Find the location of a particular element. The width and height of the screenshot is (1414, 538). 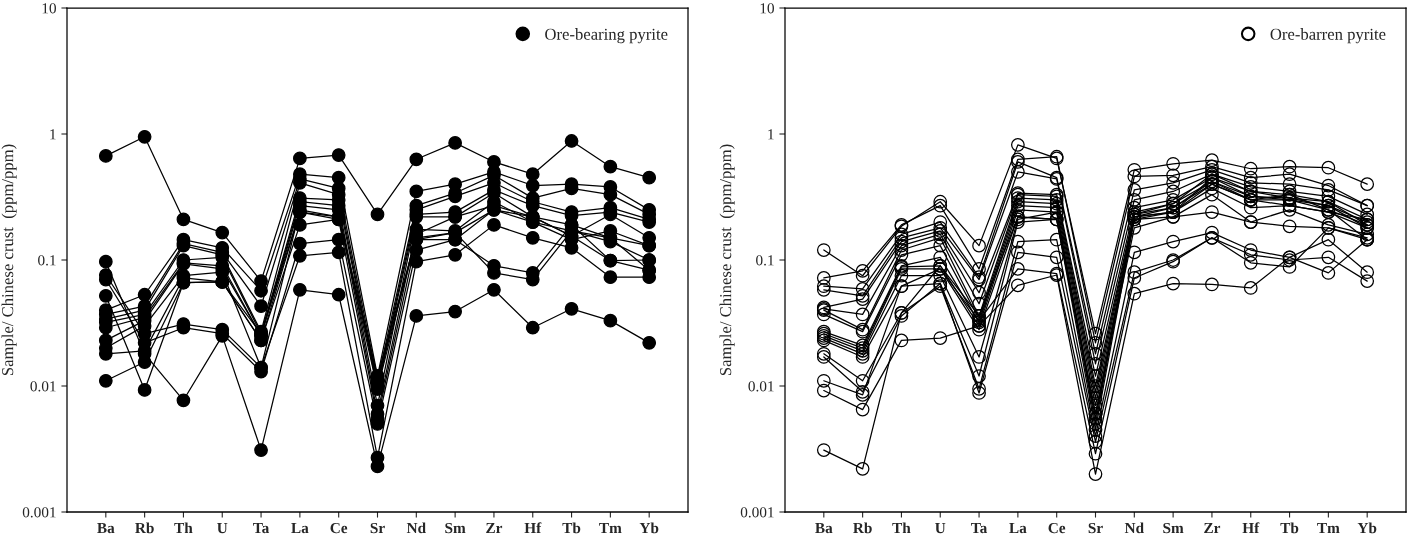

legend-label: Ore-bearing pyrite is located at coordinates (606, 36).